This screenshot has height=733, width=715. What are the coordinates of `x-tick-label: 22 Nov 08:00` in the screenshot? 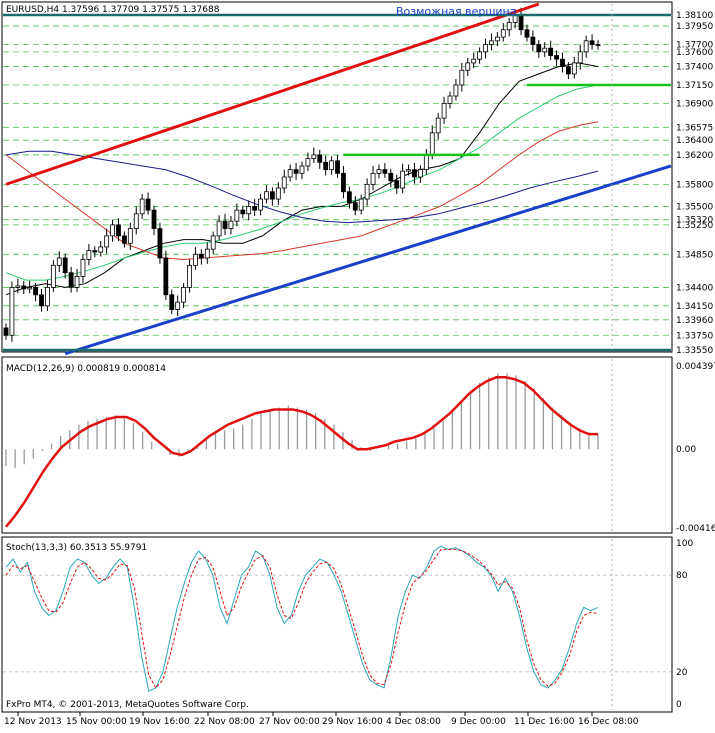 It's located at (224, 722).